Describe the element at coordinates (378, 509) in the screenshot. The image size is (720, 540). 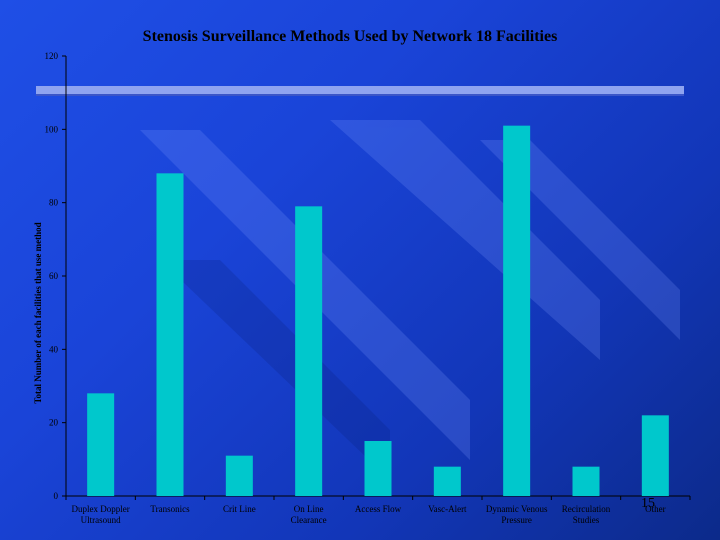
I see `x-tick-label: Access Flow` at that location.